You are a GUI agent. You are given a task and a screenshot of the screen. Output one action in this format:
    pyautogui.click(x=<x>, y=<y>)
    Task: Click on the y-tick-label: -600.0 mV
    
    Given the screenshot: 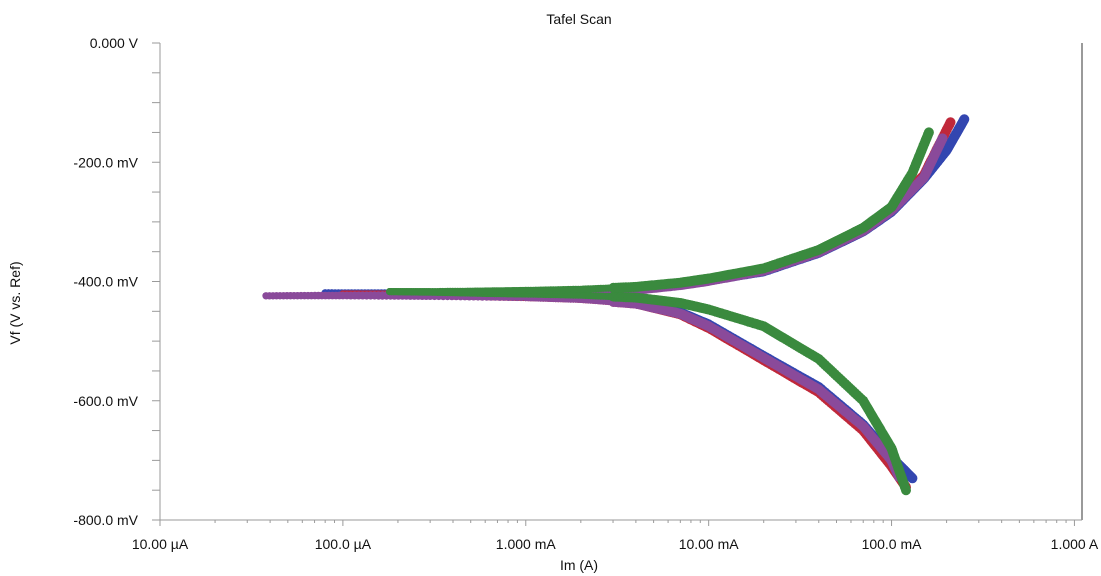 What is the action you would take?
    pyautogui.click(x=105, y=401)
    